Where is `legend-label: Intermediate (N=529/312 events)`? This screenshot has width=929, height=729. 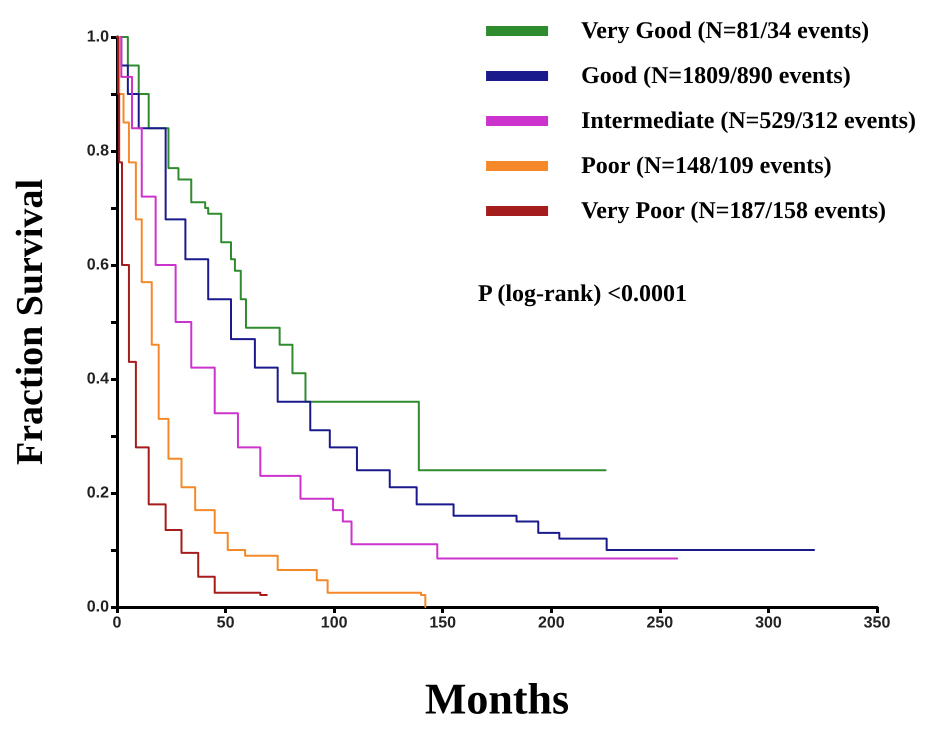 legend-label: Intermediate (N=529/312 events) is located at coordinates (748, 121).